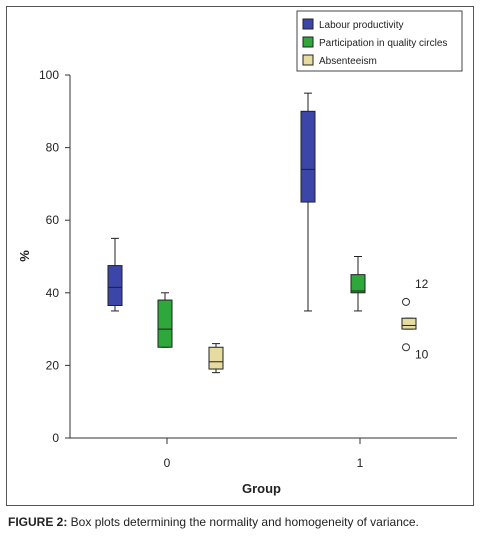  Describe the element at coordinates (49, 75) in the screenshot. I see `y-tick-label: 100` at that location.